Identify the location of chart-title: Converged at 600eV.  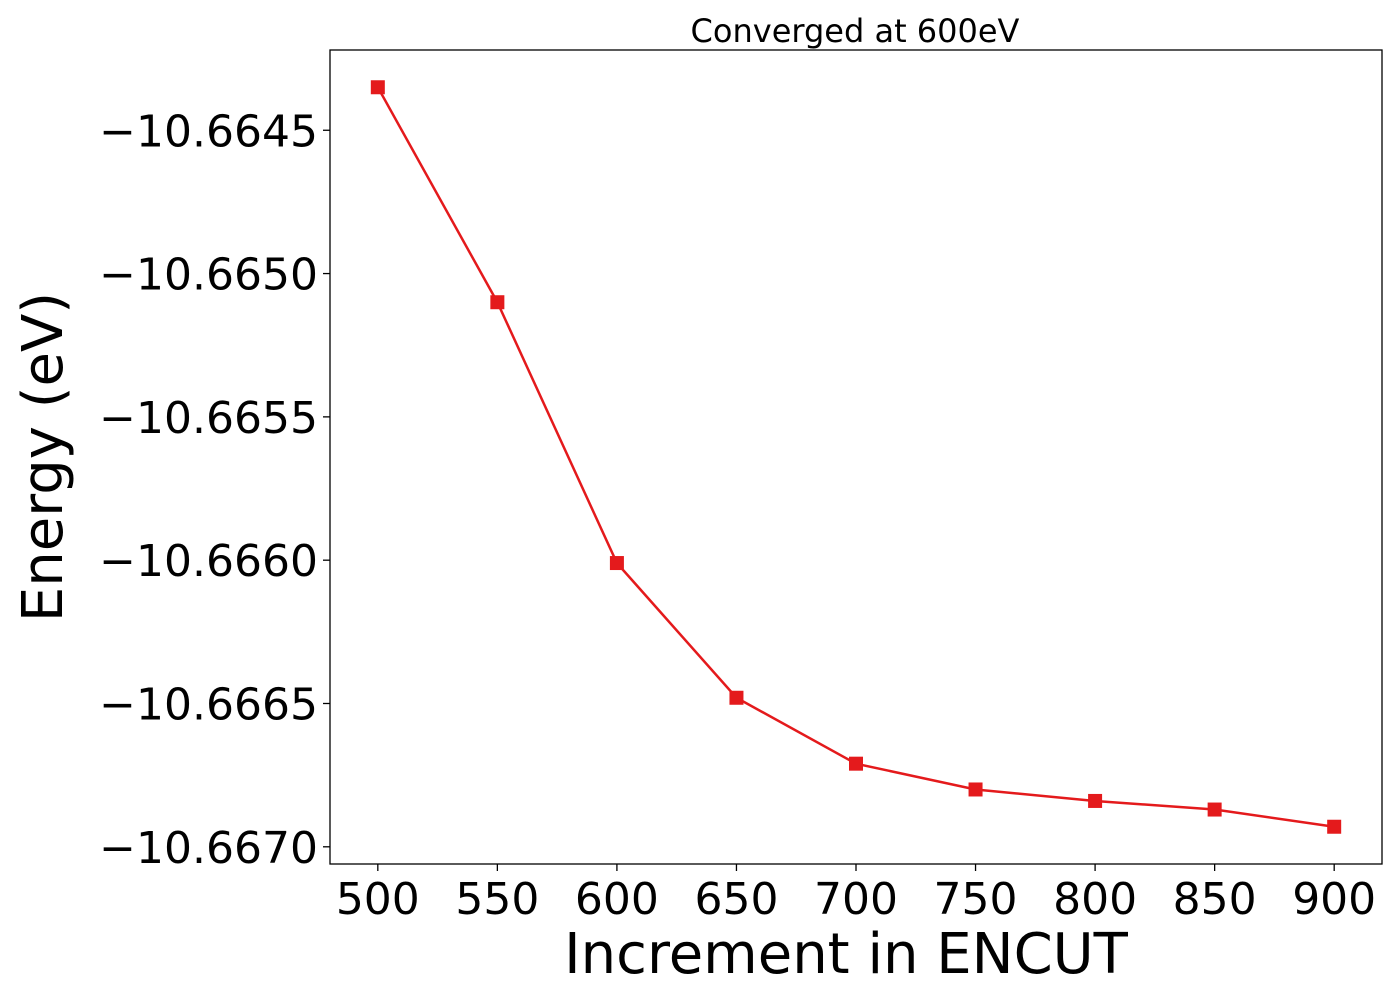
(855, 31).